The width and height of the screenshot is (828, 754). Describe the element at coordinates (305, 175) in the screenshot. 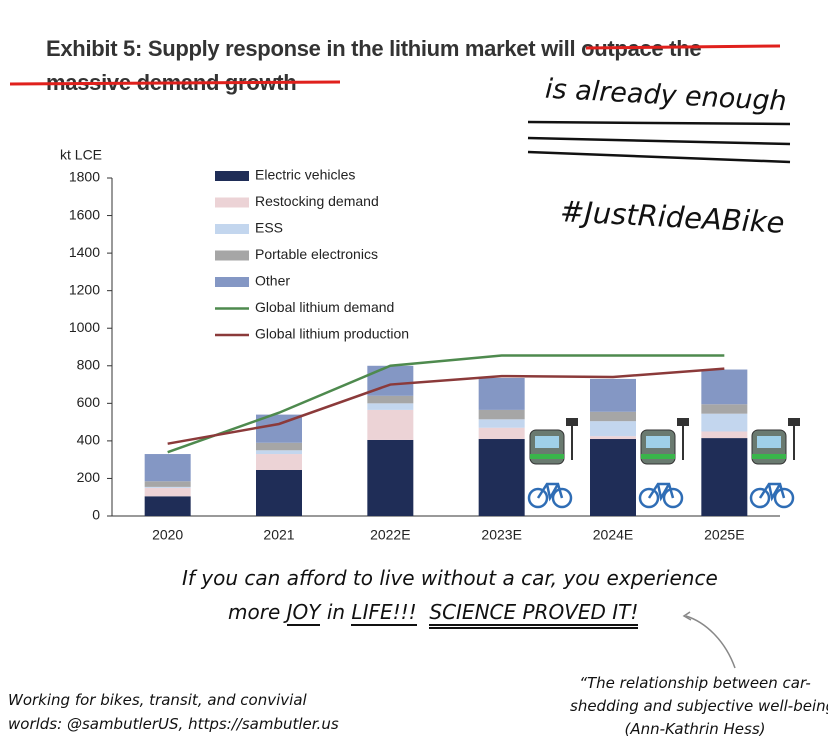

I see `legend-label: Electric vehicles` at that location.